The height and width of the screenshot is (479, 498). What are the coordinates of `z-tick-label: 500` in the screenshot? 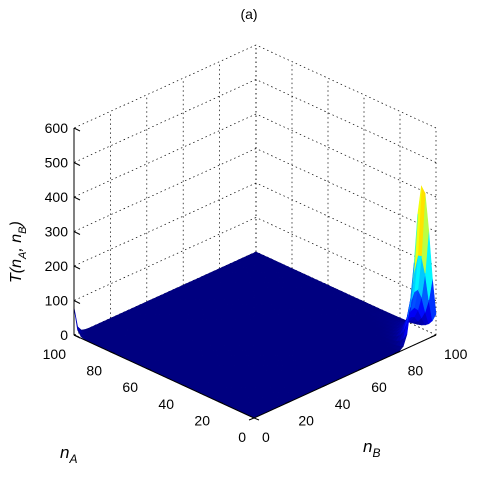 It's located at (57, 163).